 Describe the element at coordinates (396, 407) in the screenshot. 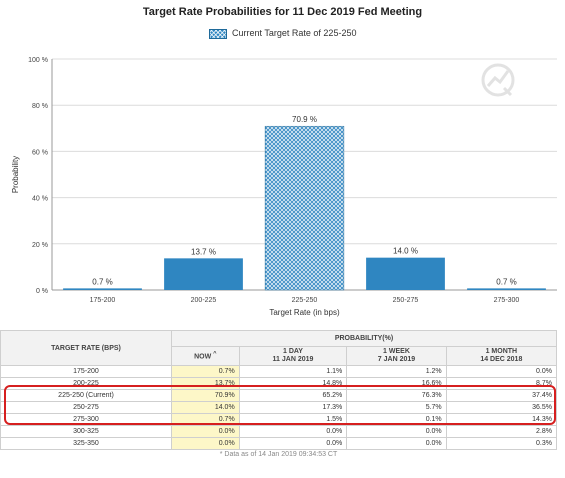

I see `probability-cell: 5.7%` at that location.